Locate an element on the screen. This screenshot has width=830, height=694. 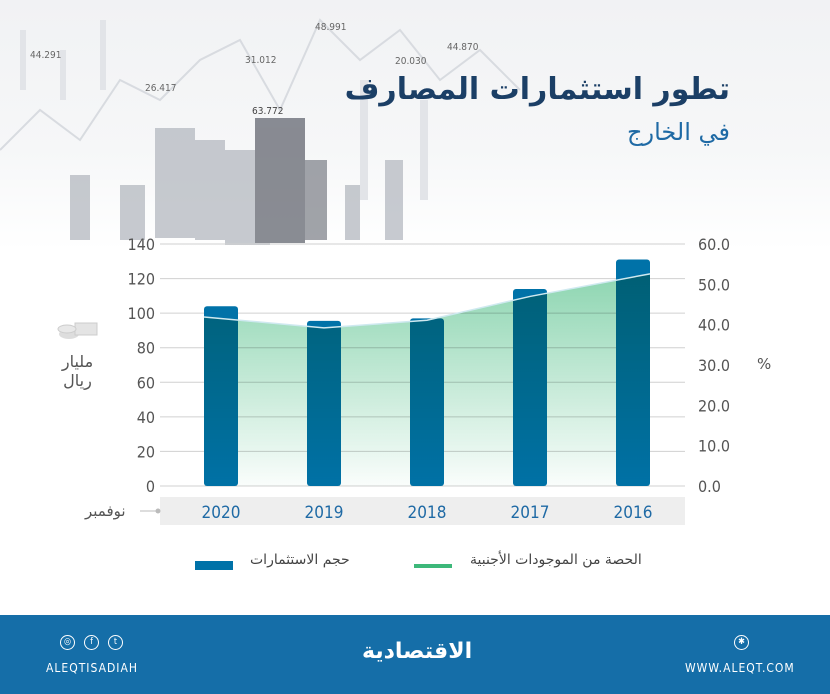
background-number: 44.870 is located at coordinates (463, 47).